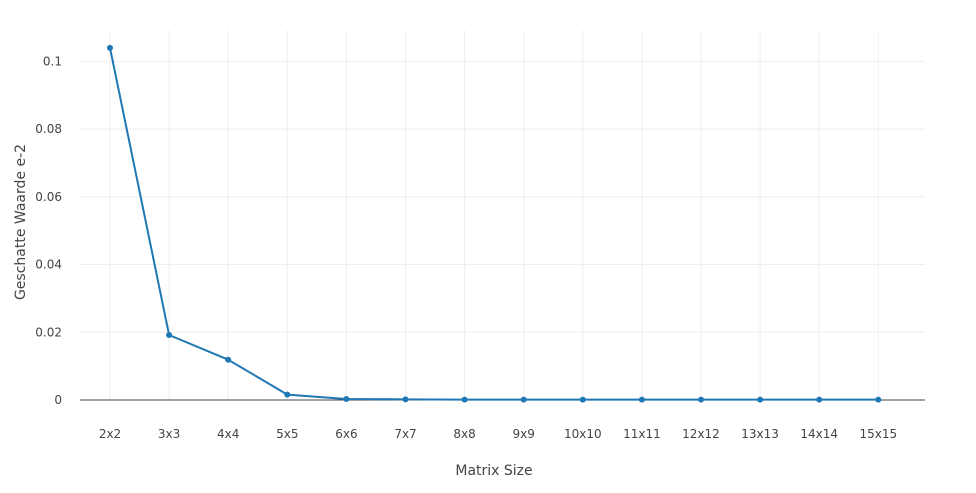 The image size is (976, 493). What do you see at coordinates (464, 434) in the screenshot?
I see `x-tick-label: 8x8` at bounding box center [464, 434].